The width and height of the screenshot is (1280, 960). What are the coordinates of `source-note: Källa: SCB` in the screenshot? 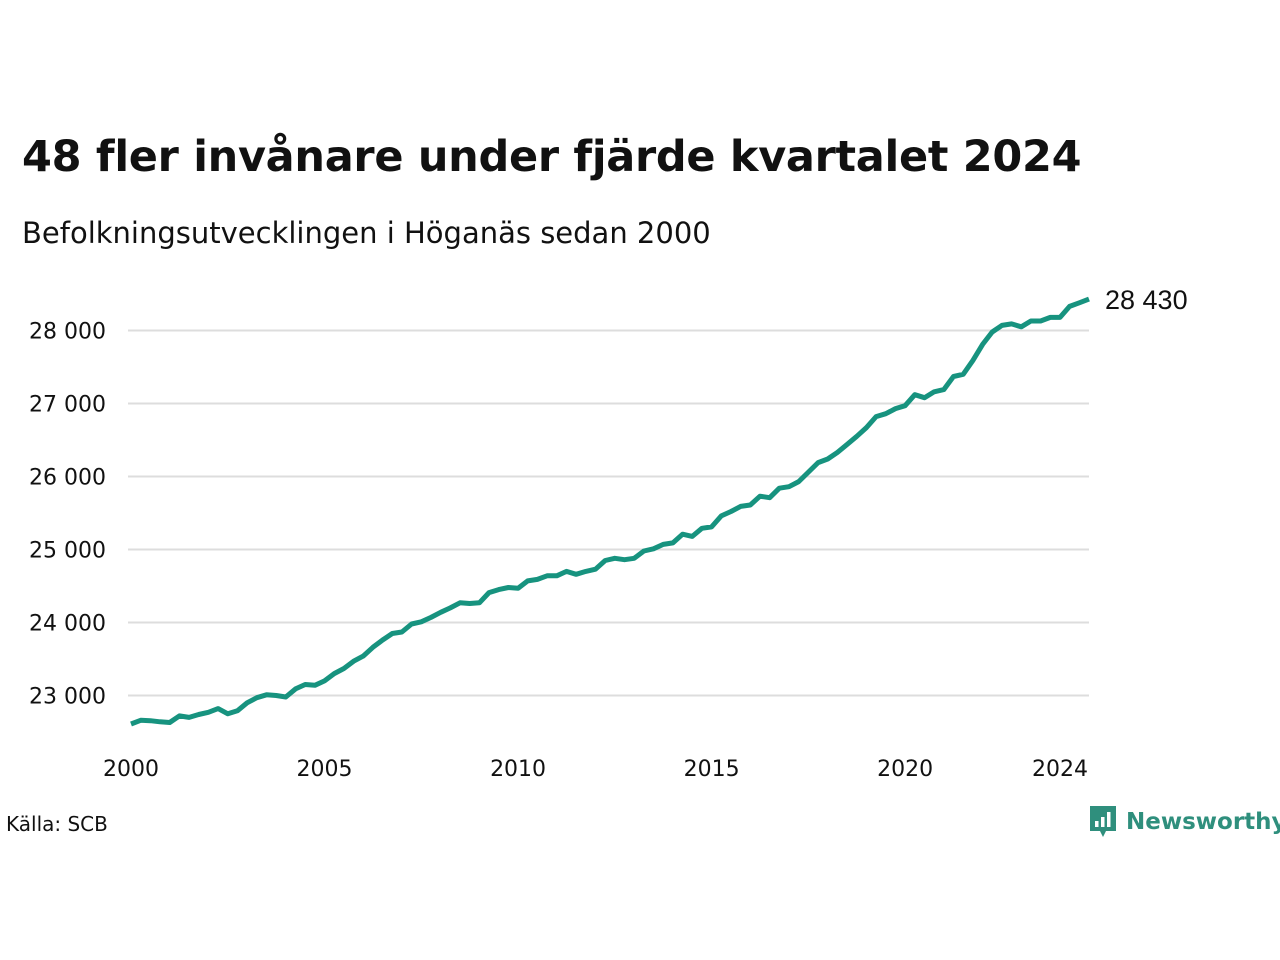 It's located at (57, 824).